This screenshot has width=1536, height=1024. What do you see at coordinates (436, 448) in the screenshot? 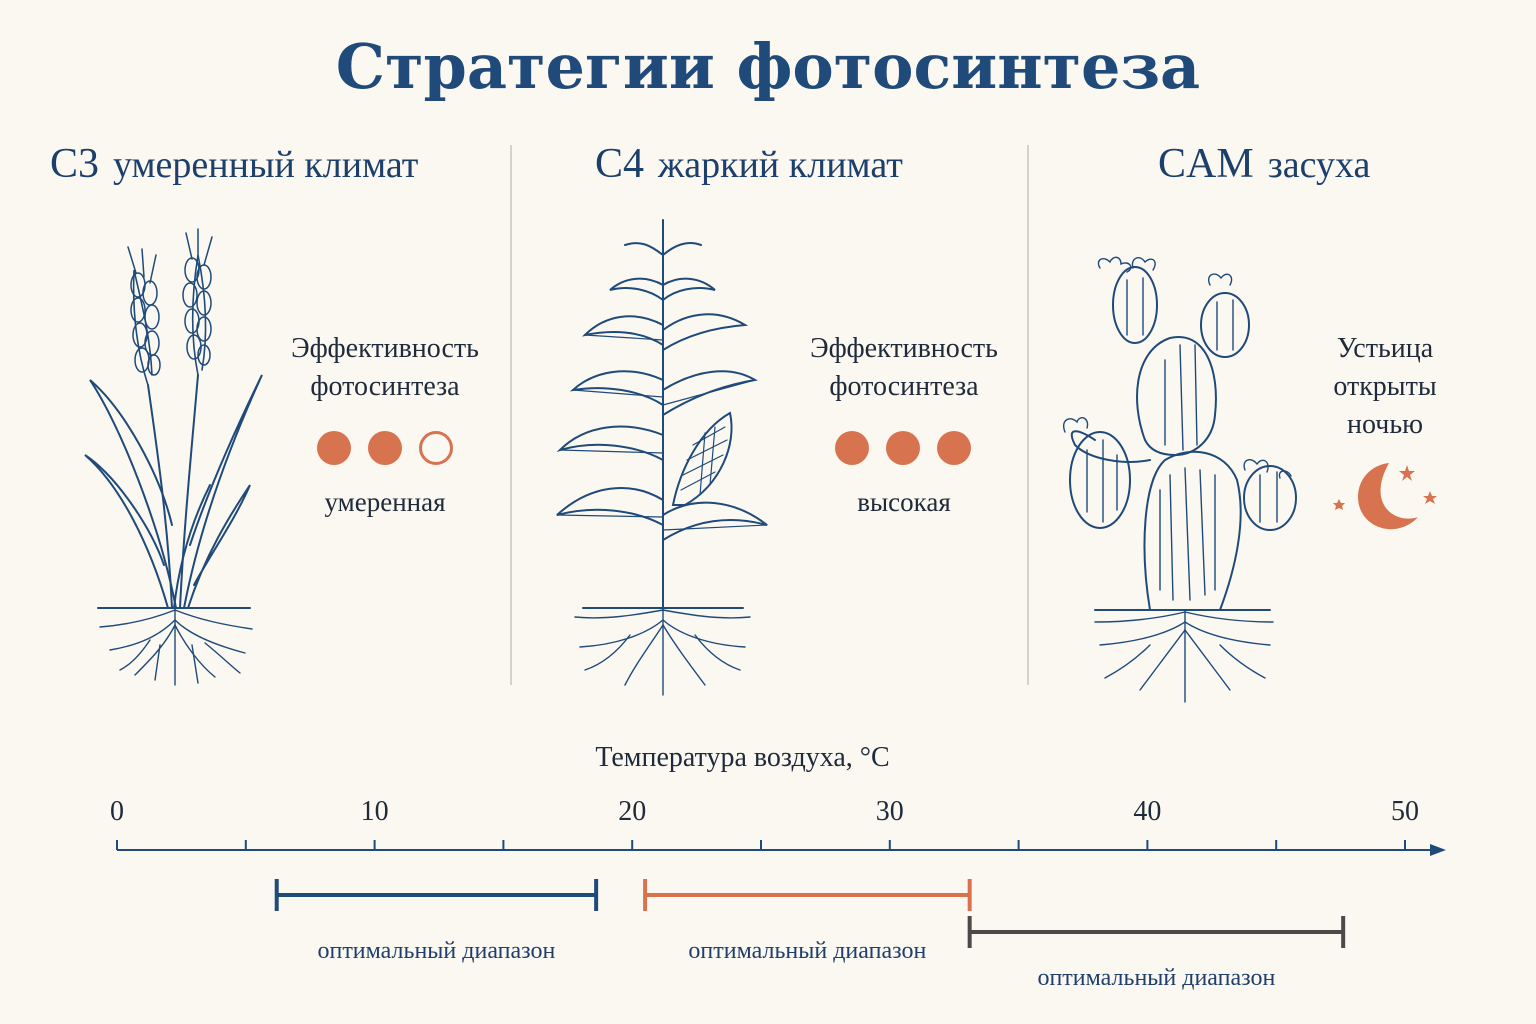
I see `efficiency-dot-empty` at bounding box center [436, 448].